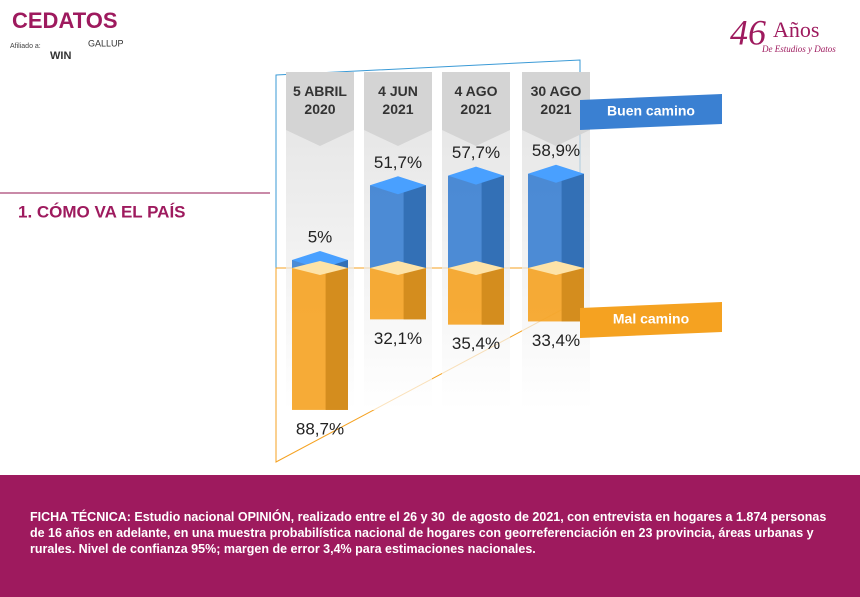  I want to click on affiliation: Afiliado a:, so click(25, 46).